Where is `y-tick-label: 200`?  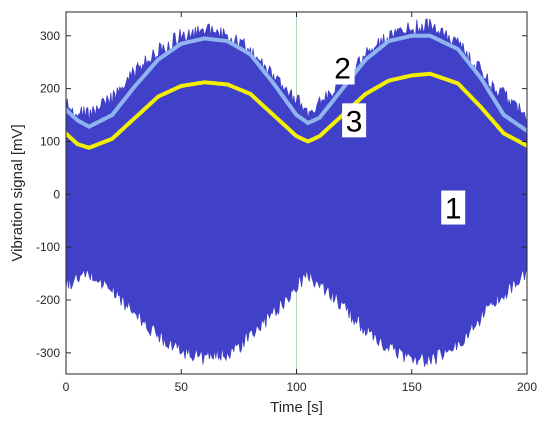
y-tick-label: 200 is located at coordinates (50, 89).